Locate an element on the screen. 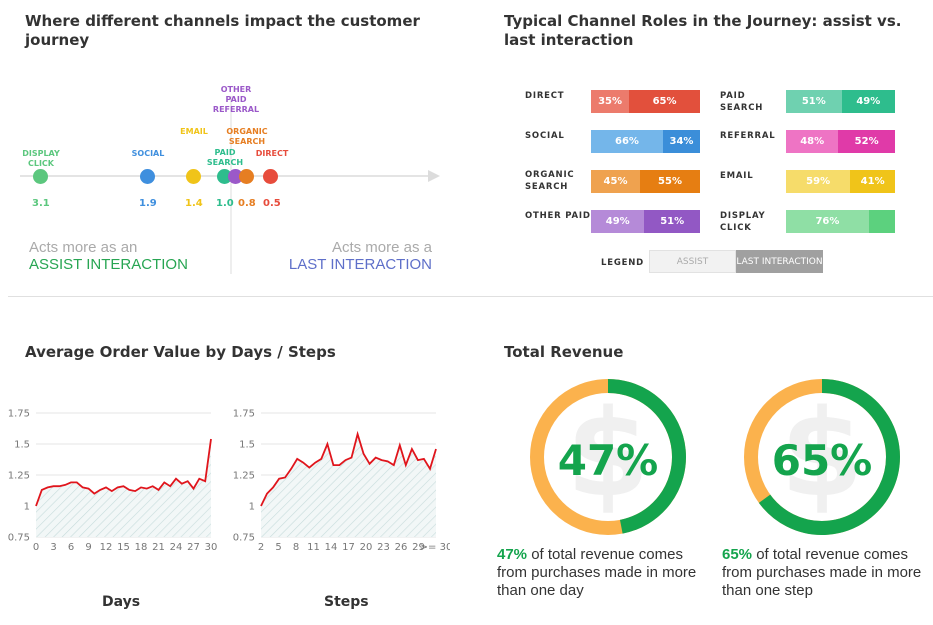 The width and height of the screenshot is (933, 625). aov-steps-chart: 0.75 1 1.25 1.5 1.75 2 5 8 11 14 17 20 23 26 29>= 30 is located at coordinates (341, 481).